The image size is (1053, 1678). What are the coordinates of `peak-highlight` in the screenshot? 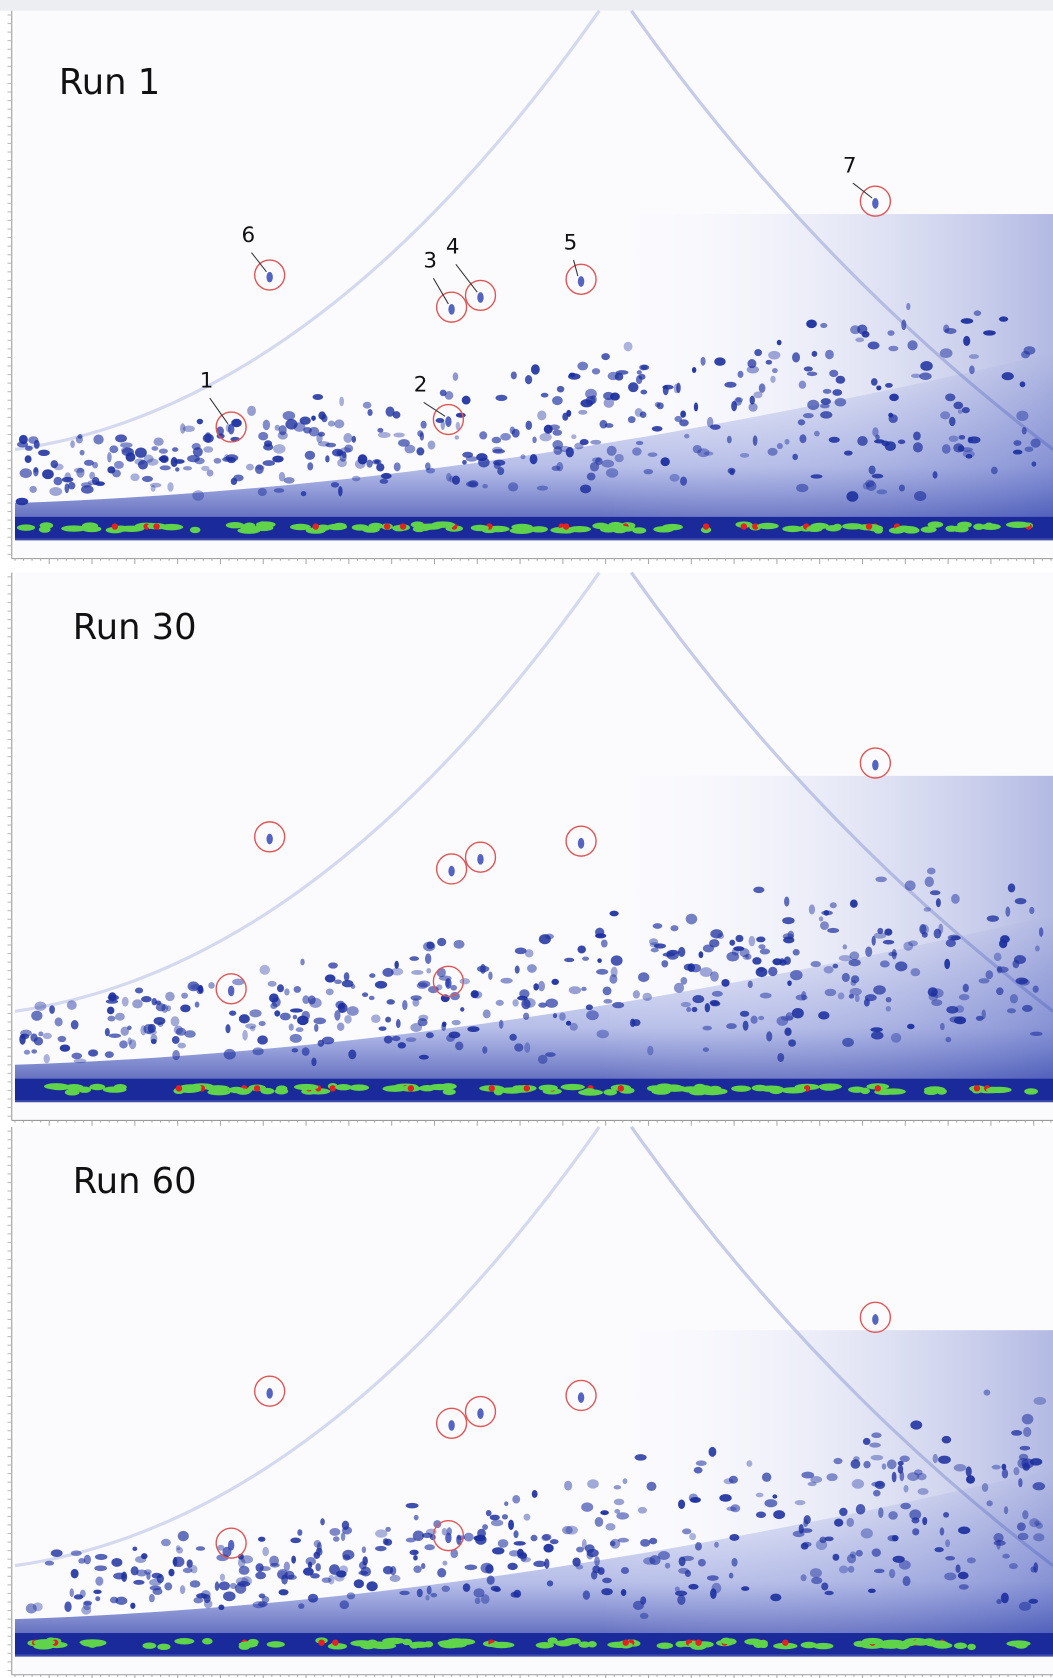 It's located at (480, 857).